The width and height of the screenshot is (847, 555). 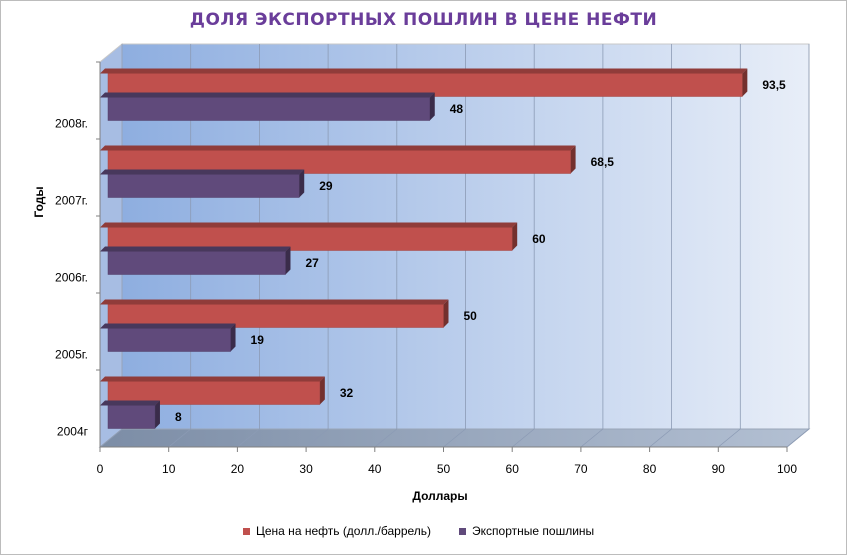 I want to click on y-category-label: 2007г., so click(x=71, y=201).